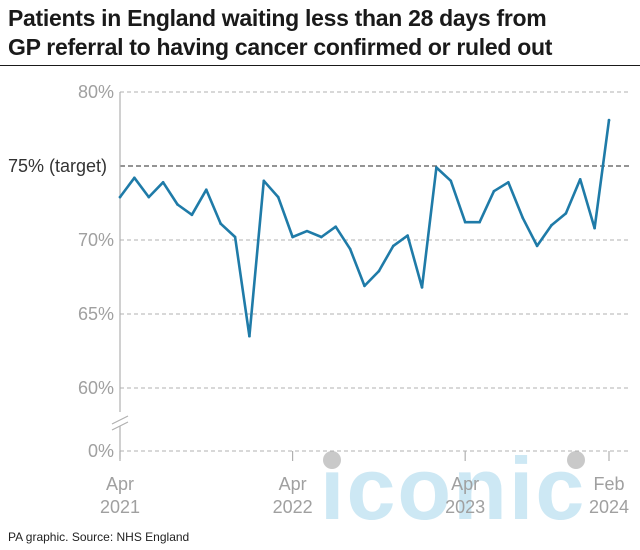 Image resolution: width=640 pixels, height=550 pixels. I want to click on y-tick-label-60: 60%, so click(96, 388).